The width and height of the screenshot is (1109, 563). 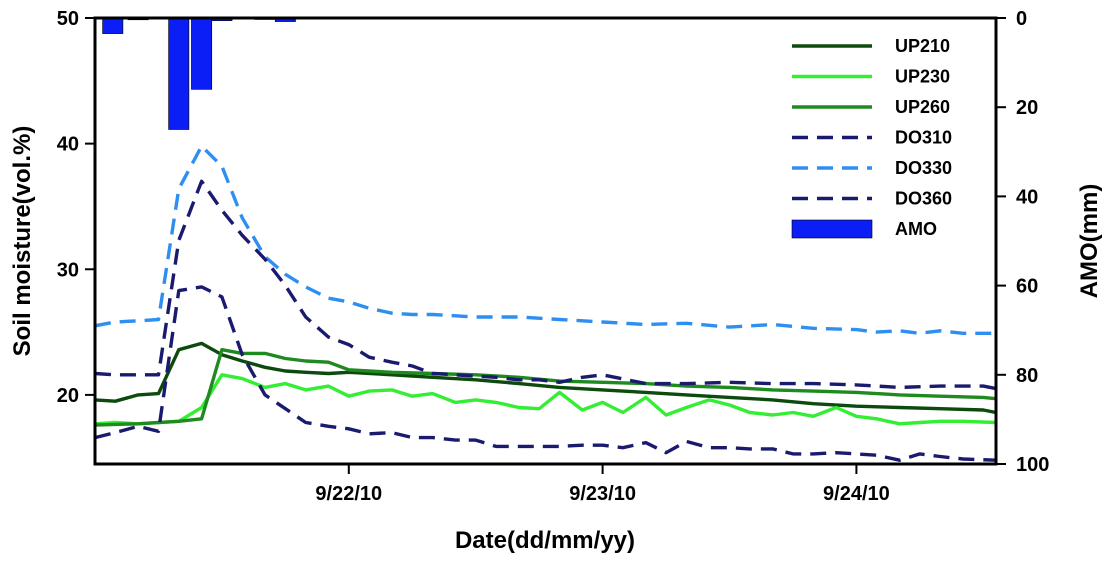 What do you see at coordinates (1027, 376) in the screenshot?
I see `y2-tick-label: 80` at bounding box center [1027, 376].